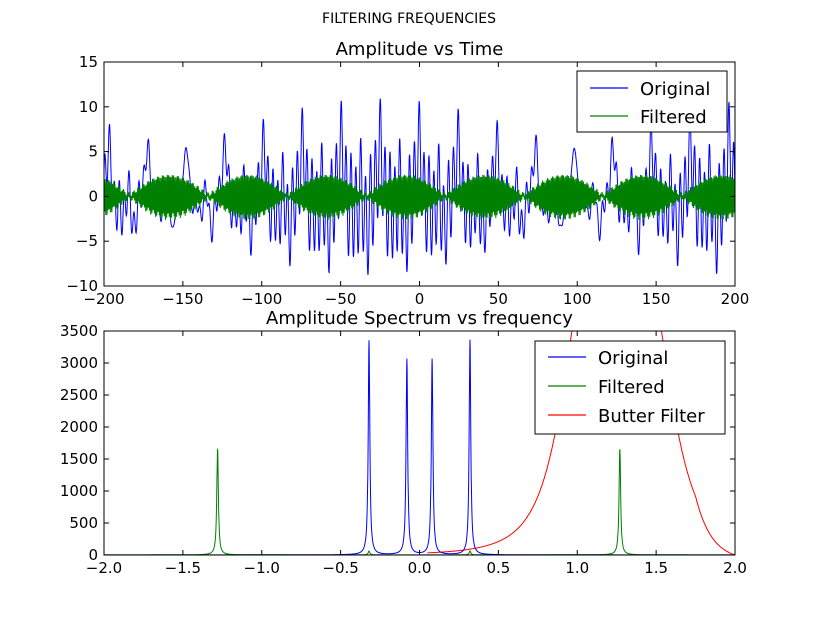 This screenshot has height=617, width=817. I want to click on series-filtered-time, so click(419, 197).